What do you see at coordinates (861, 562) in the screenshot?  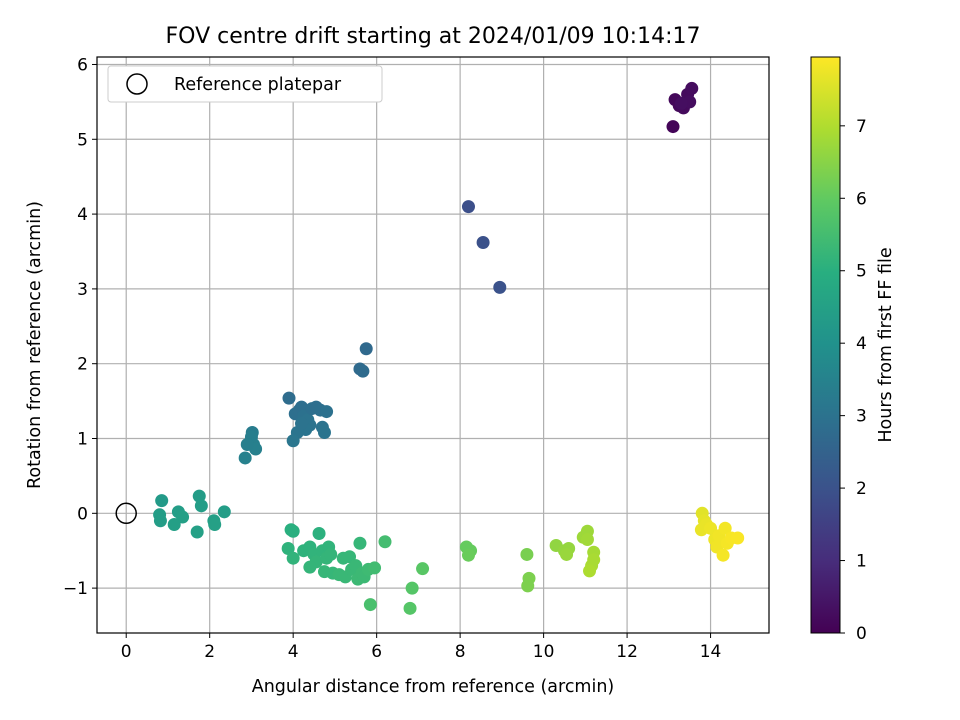 I see `colorbar-tick-label: 1` at bounding box center [861, 562].